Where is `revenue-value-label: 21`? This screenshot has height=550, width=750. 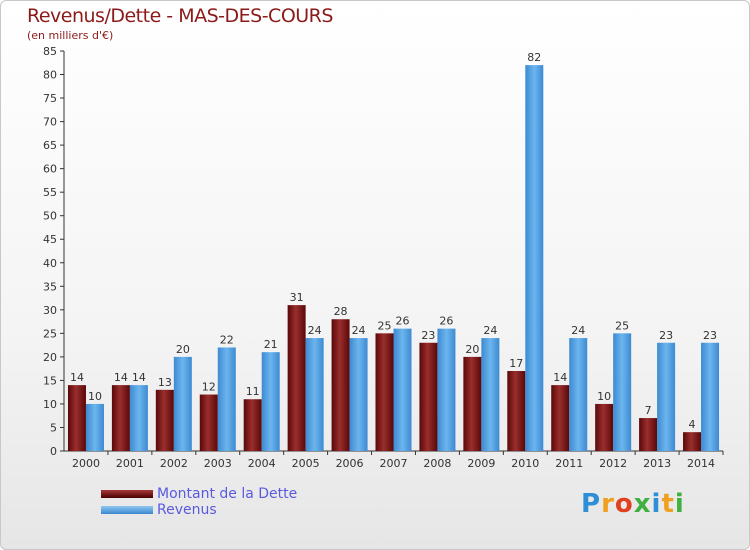 revenue-value-label: 21 is located at coordinates (271, 344).